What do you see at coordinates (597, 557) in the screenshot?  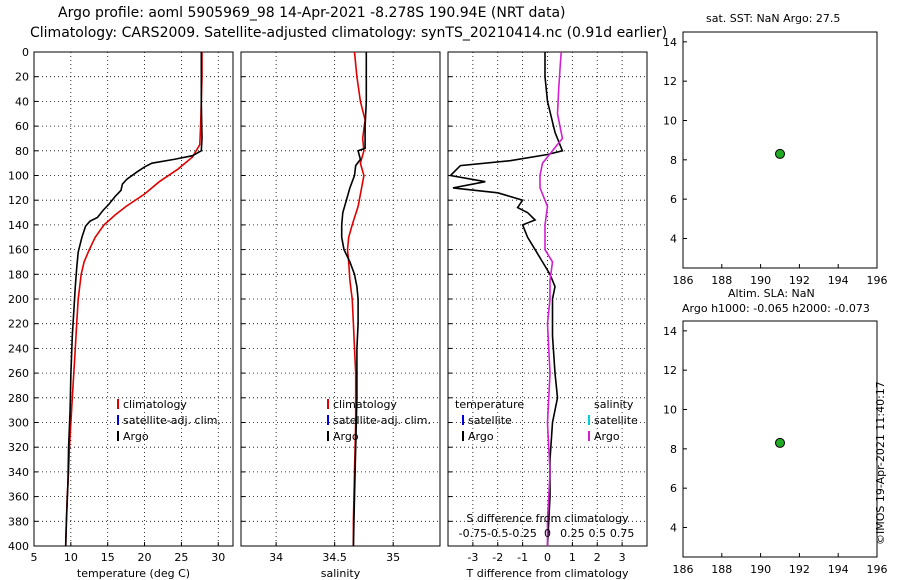 I see `difference-xtick-label: 2` at bounding box center [597, 557].